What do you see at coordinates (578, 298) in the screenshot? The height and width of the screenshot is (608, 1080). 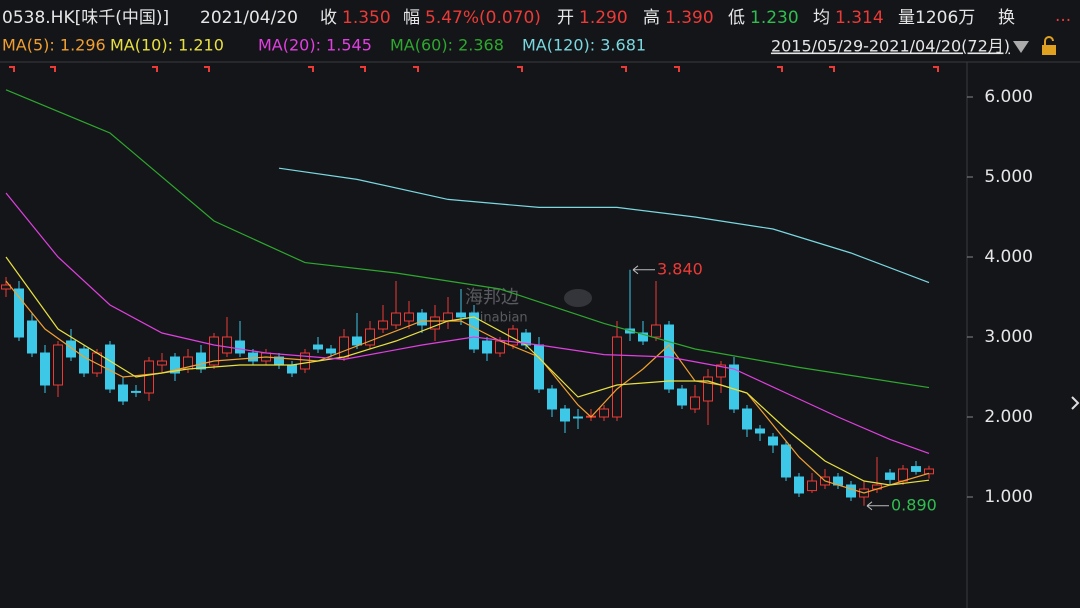 I see `watermark-logo` at bounding box center [578, 298].